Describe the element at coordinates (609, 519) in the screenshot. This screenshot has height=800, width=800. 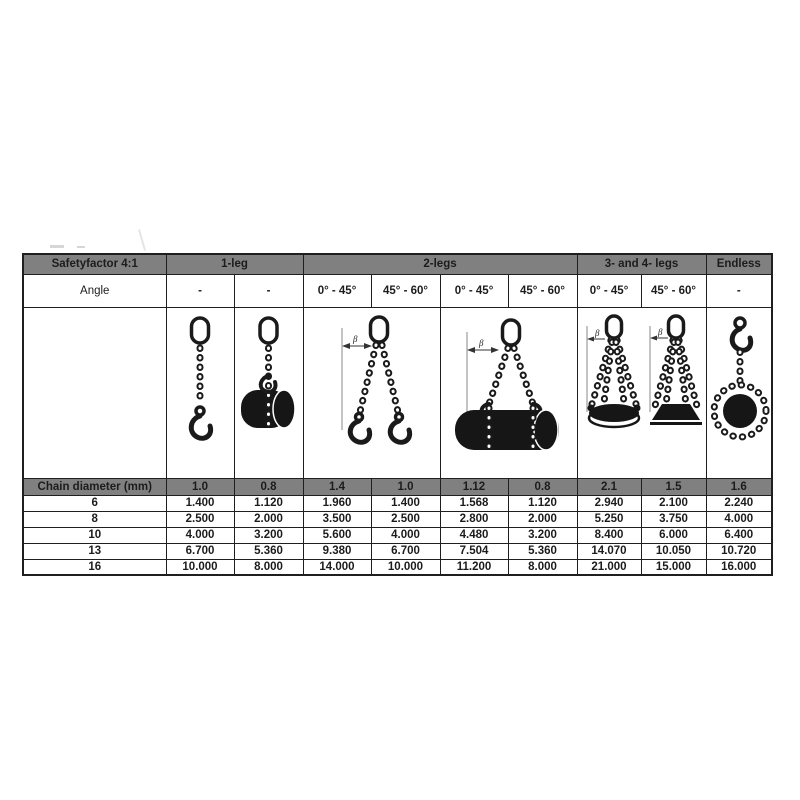
I see `capacity-value: 5.250` at that location.